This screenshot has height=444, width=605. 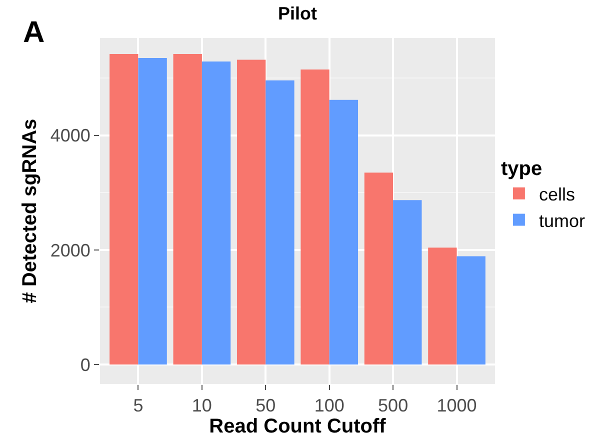 I want to click on x-tick-label: 100, so click(x=329, y=406).